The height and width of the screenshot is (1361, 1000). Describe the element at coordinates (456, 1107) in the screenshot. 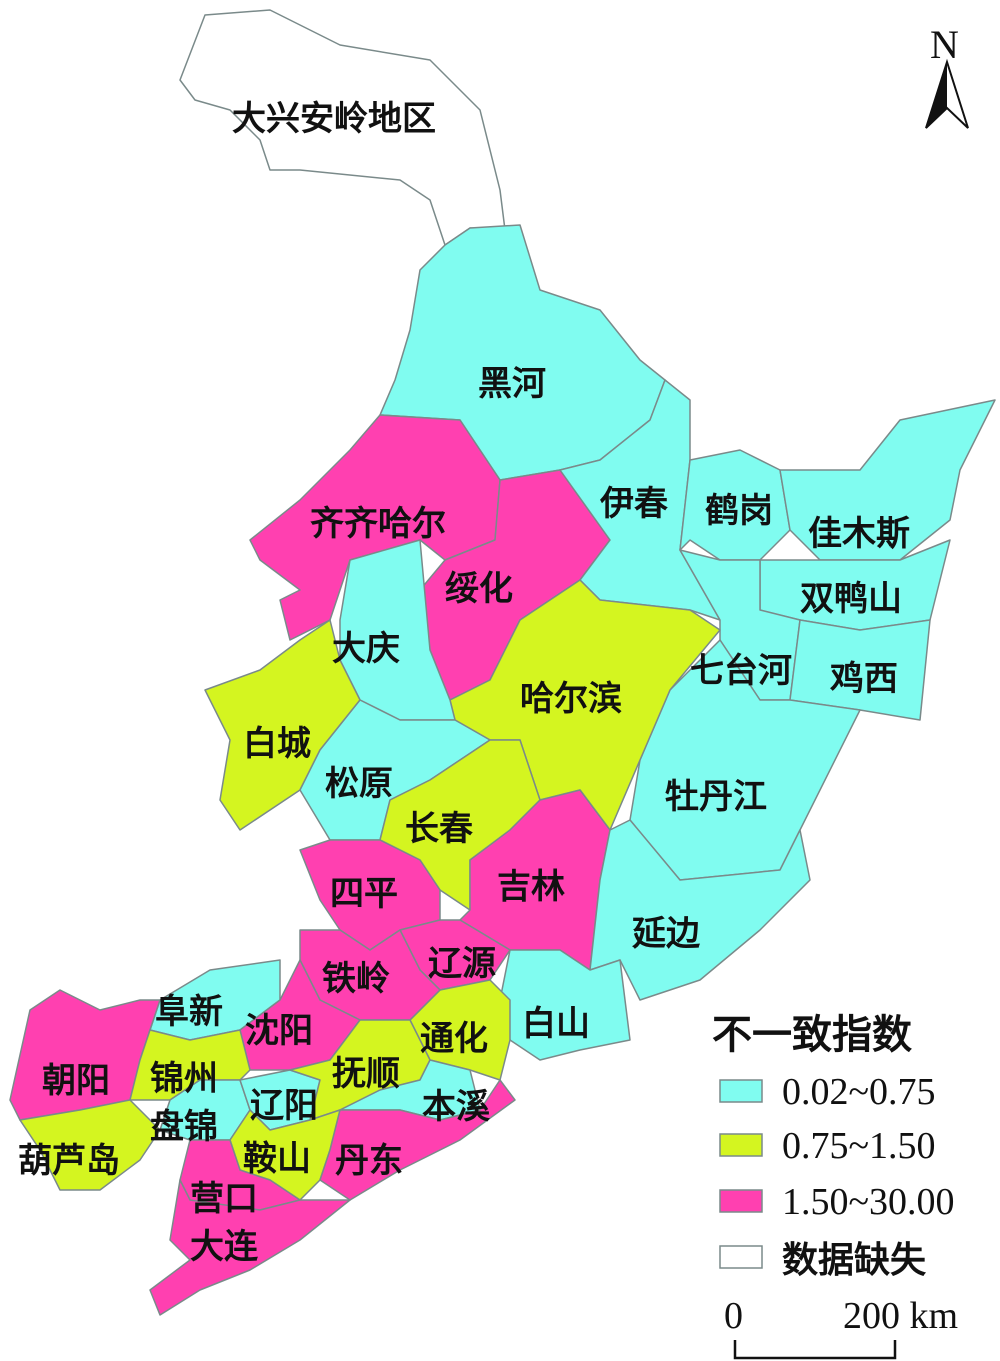

I see `label-benxi: 本溪` at that location.